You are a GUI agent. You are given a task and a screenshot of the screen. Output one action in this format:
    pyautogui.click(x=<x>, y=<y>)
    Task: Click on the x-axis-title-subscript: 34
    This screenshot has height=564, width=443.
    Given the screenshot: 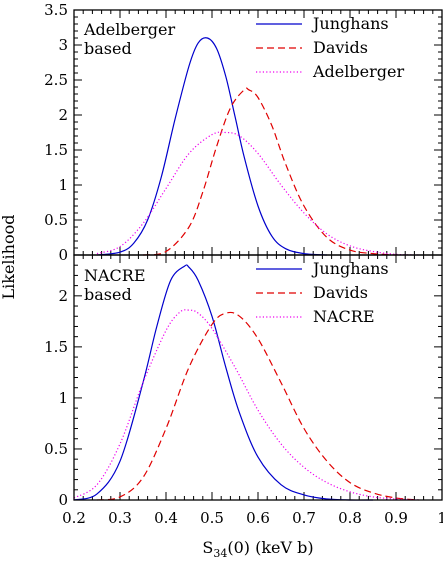 What is the action you would take?
    pyautogui.click(x=220, y=553)
    